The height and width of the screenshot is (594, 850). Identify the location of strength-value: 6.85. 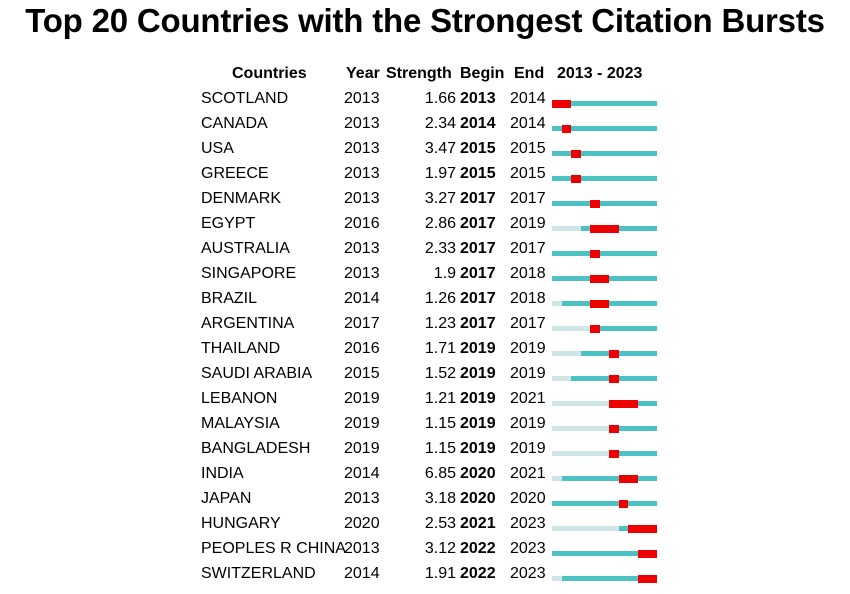
(440, 473).